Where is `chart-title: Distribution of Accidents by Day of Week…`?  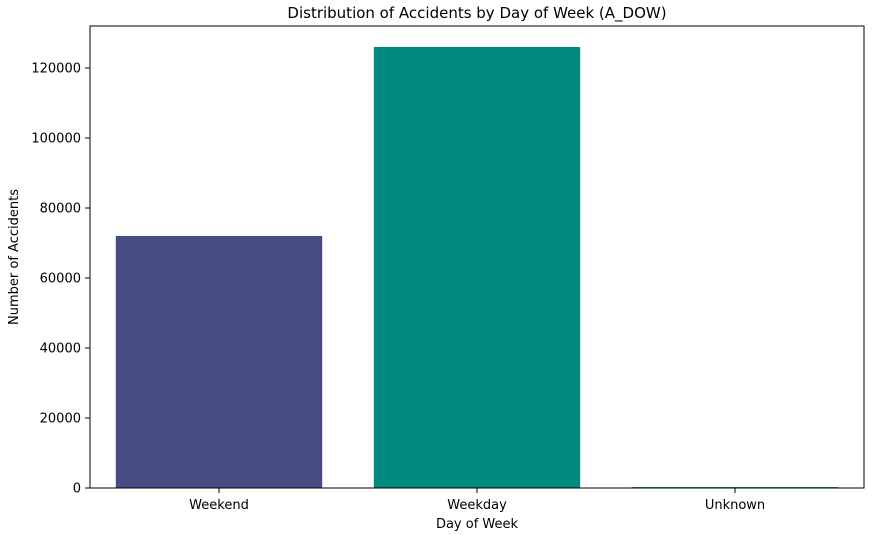
chart-title: Distribution of Accidents by Day of Week… is located at coordinates (476, 13).